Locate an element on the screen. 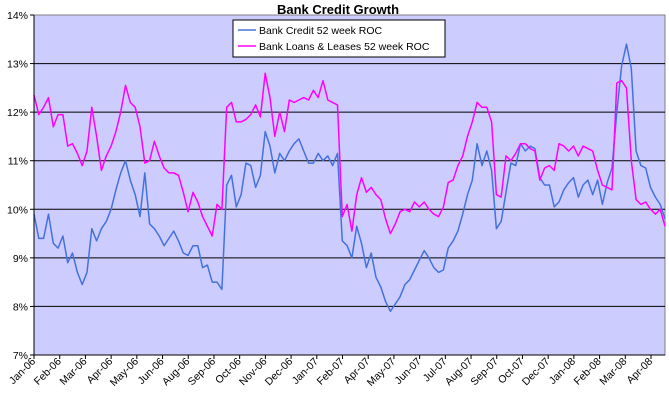  legend-label-bank-credit: Bank Credit 52 week ROC is located at coordinates (321, 31).